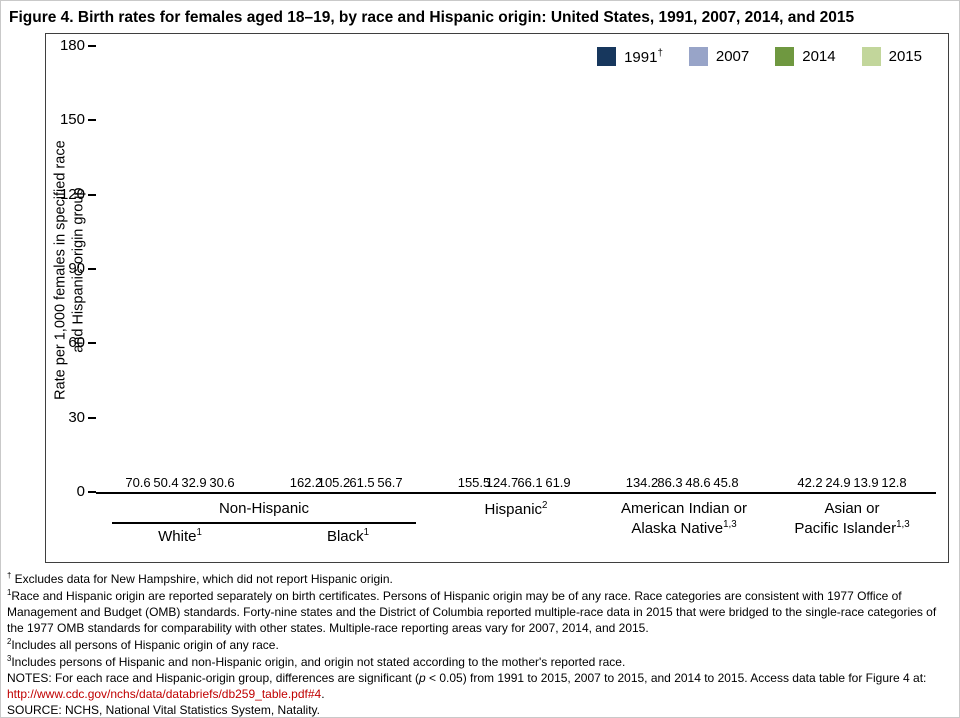 This screenshot has height=718, width=960. I want to click on bar-value-label: 134.2, so click(642, 482).